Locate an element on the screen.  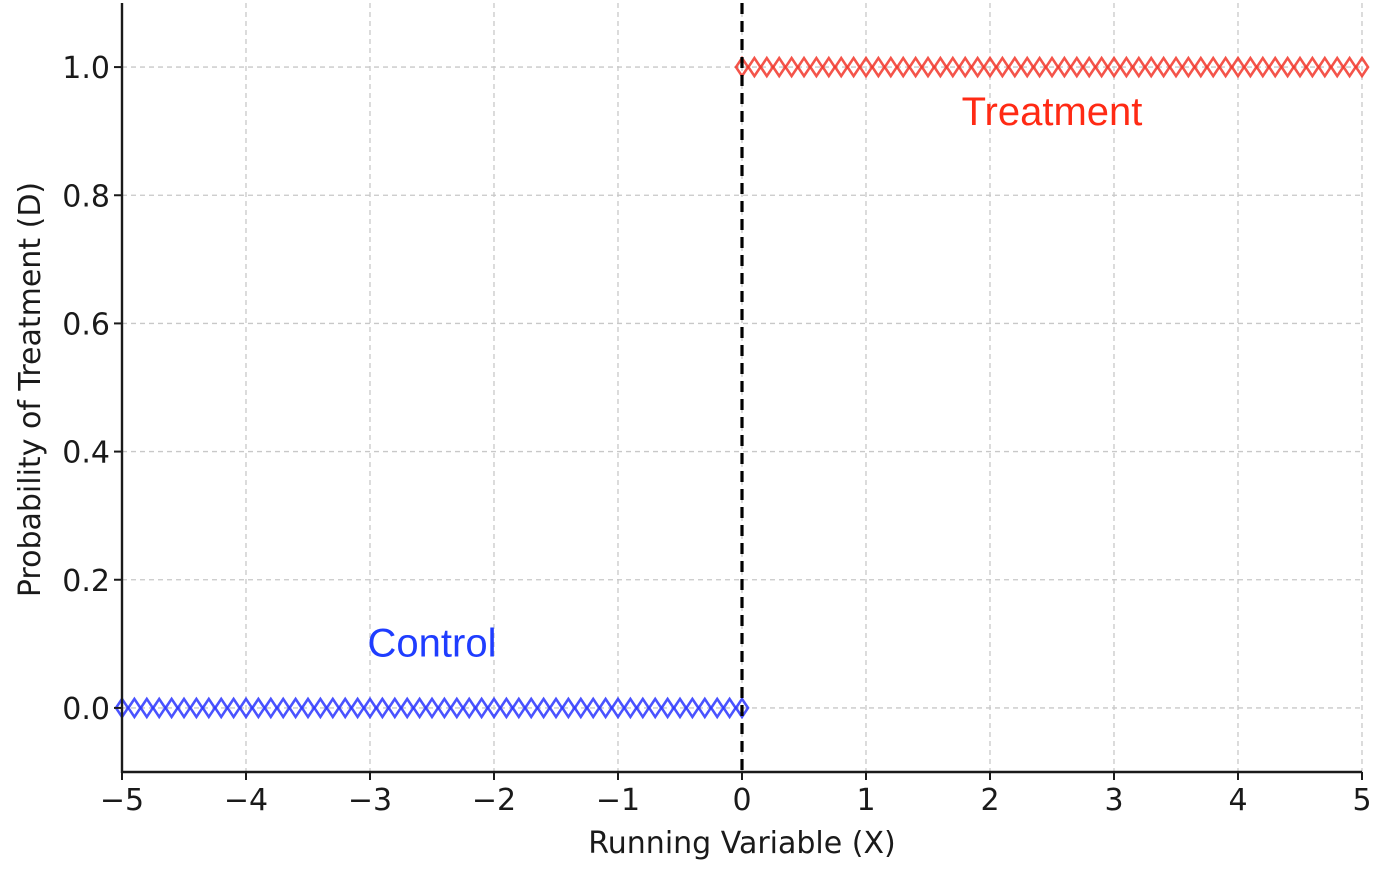
y-tick-label: 0.4 is located at coordinates (86, 453).